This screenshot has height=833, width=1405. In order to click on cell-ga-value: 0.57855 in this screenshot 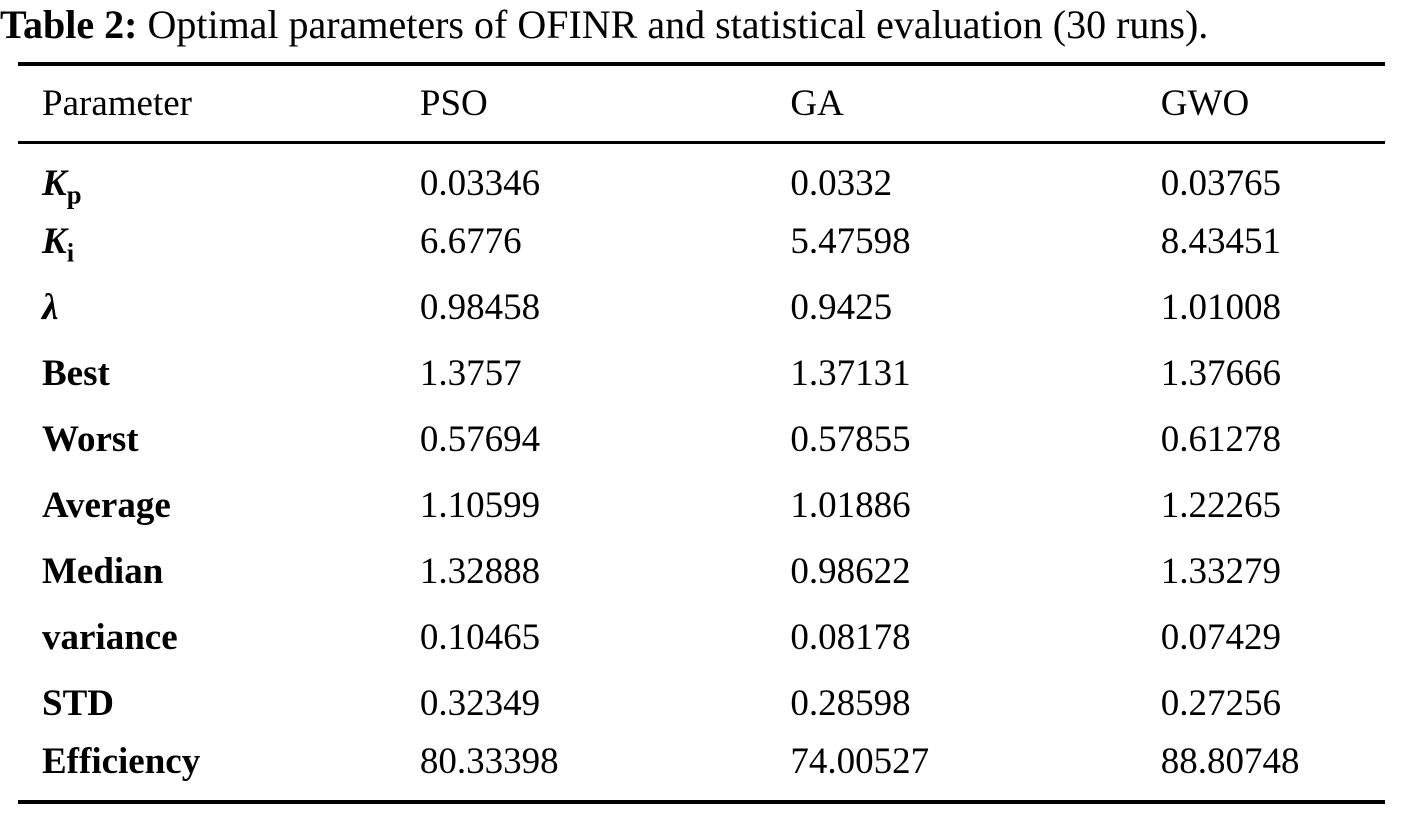, I will do `click(850, 439)`.